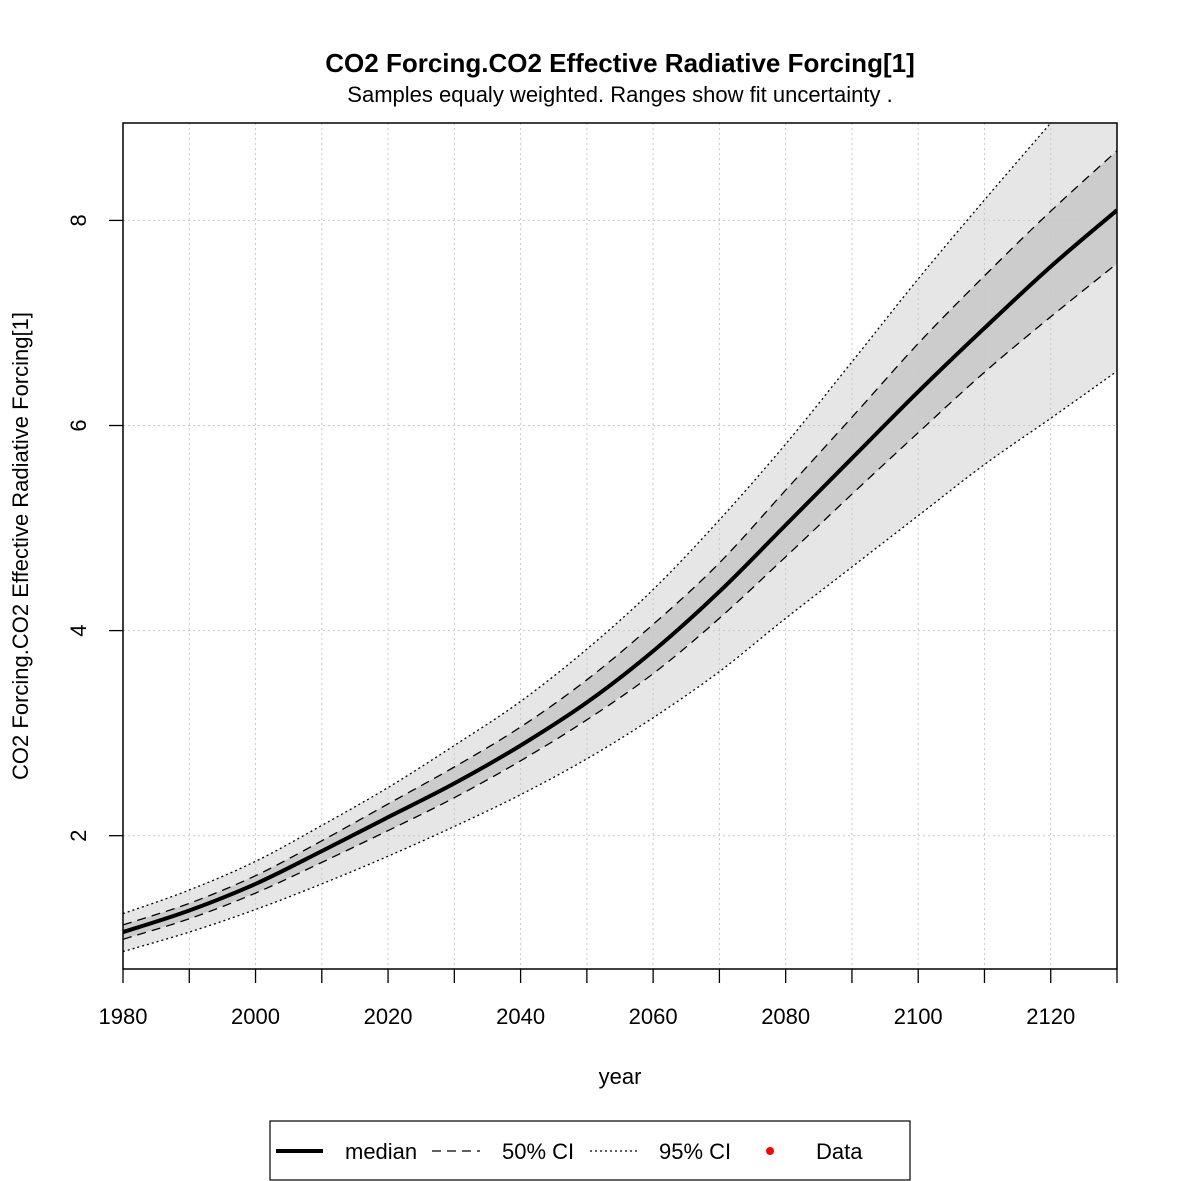 The height and width of the screenshot is (1181, 1181). I want to click on x-tick-label: 1980, so click(123, 1016).